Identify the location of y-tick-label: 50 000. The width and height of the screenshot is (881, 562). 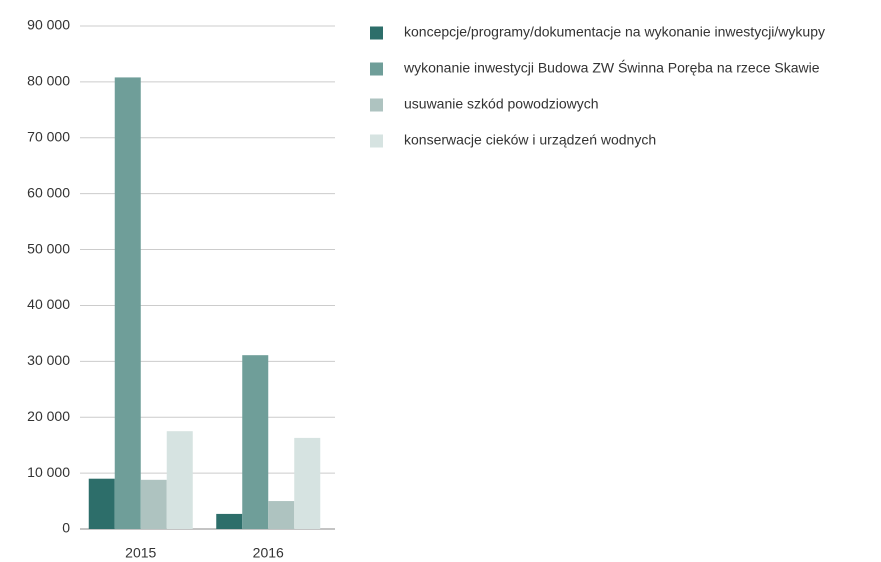
(48, 248).